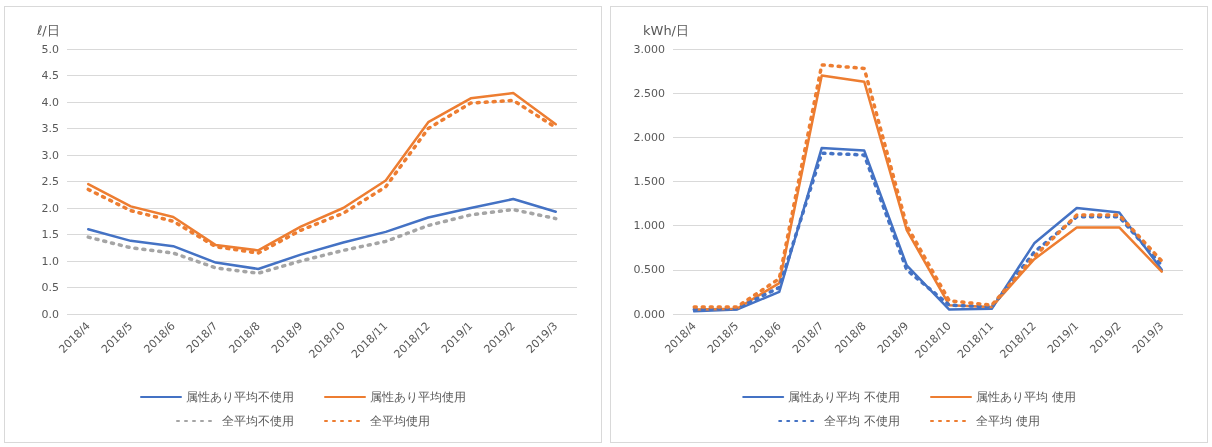 Image resolution: width=1212 pixels, height=447 pixels. Describe the element at coordinates (649, 314) in the screenshot. I see `y-tick-label: 0.000` at that location.